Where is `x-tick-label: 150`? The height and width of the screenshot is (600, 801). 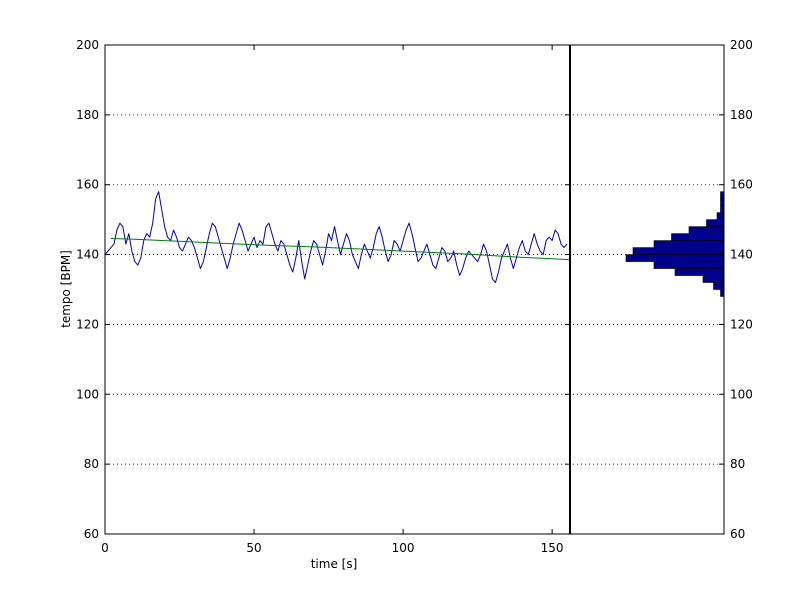 x-tick-label: 150 is located at coordinates (552, 548).